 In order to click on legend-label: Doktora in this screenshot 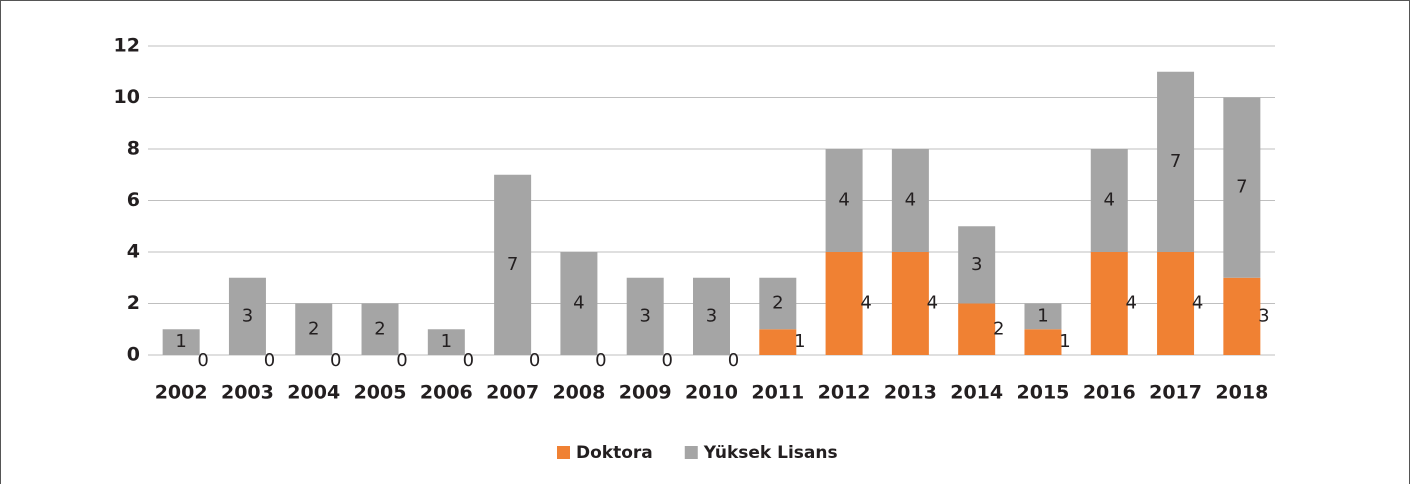, I will do `click(614, 453)`.